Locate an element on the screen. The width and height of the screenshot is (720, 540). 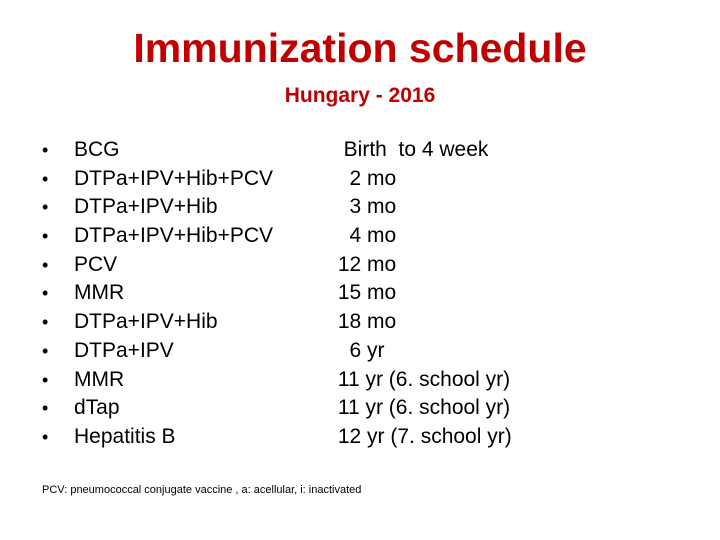
schedule-row: • MMR 15 mo is located at coordinates (372, 293).